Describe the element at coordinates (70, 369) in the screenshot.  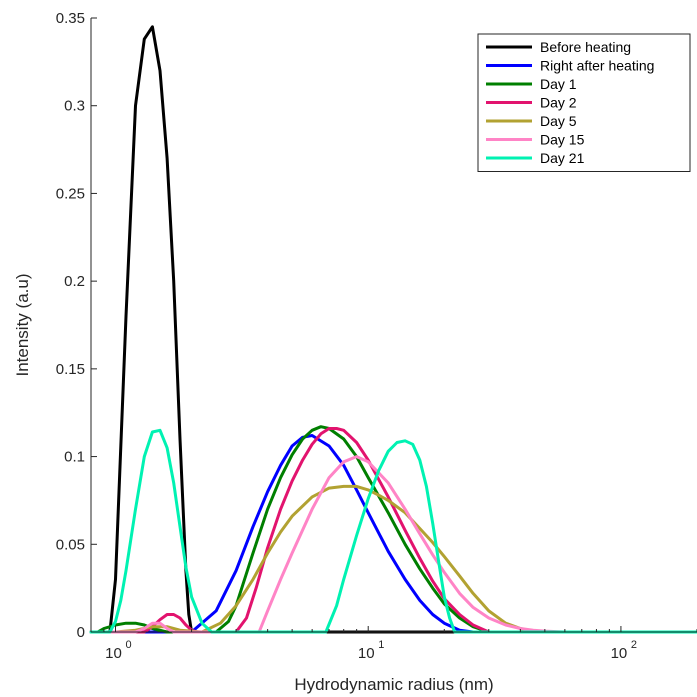
I see `y-tick-label: 0.15` at that location.